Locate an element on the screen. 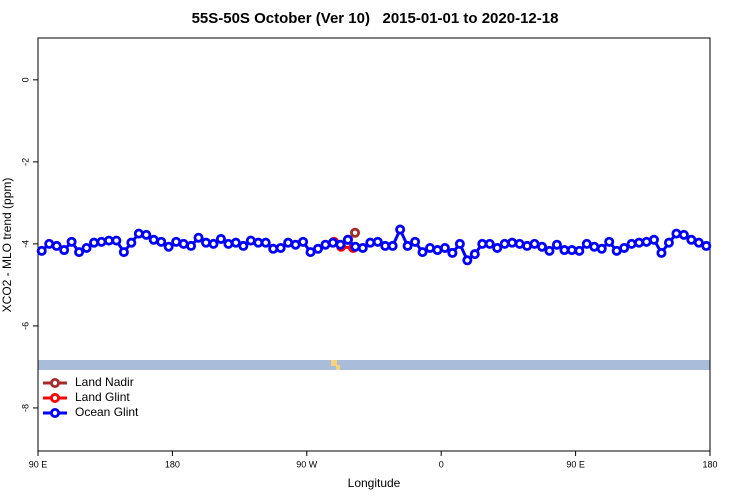 The height and width of the screenshot is (500, 750). x-axis-label: Longitude is located at coordinates (374, 483).